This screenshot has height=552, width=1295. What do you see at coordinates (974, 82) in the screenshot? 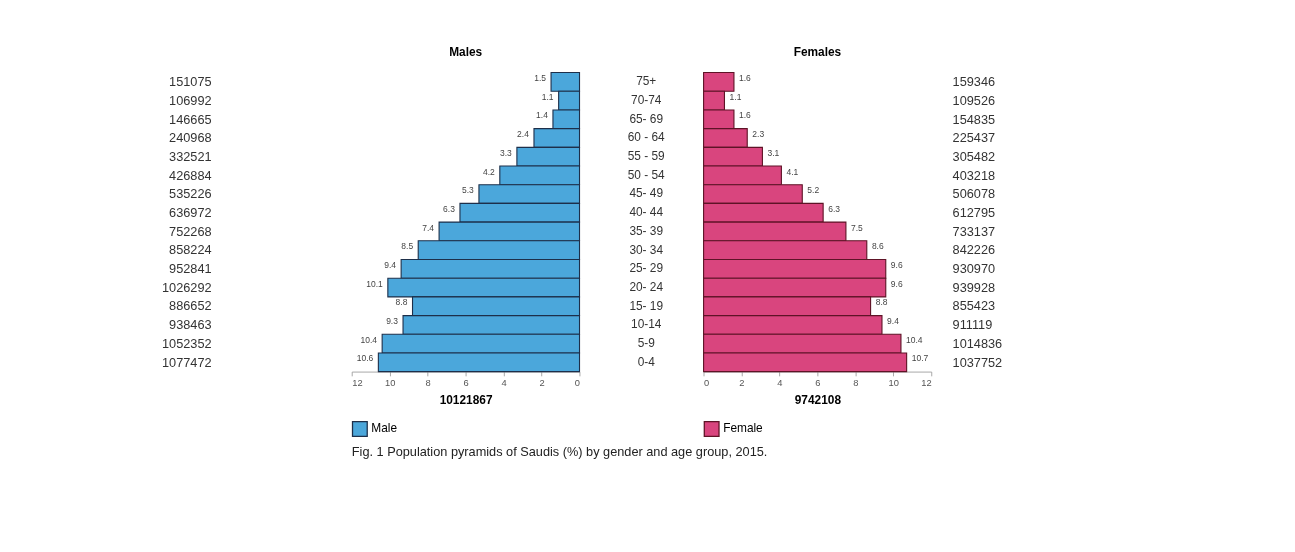
I see `text: 159346` at bounding box center [974, 82].